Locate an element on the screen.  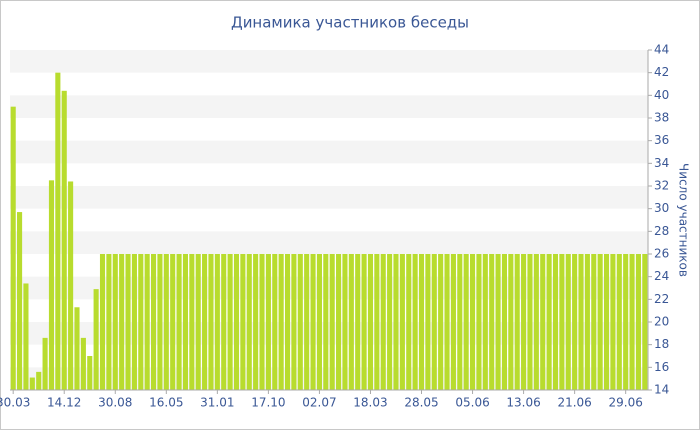
chart-title: Динамика участников беседы is located at coordinates (350, 23).